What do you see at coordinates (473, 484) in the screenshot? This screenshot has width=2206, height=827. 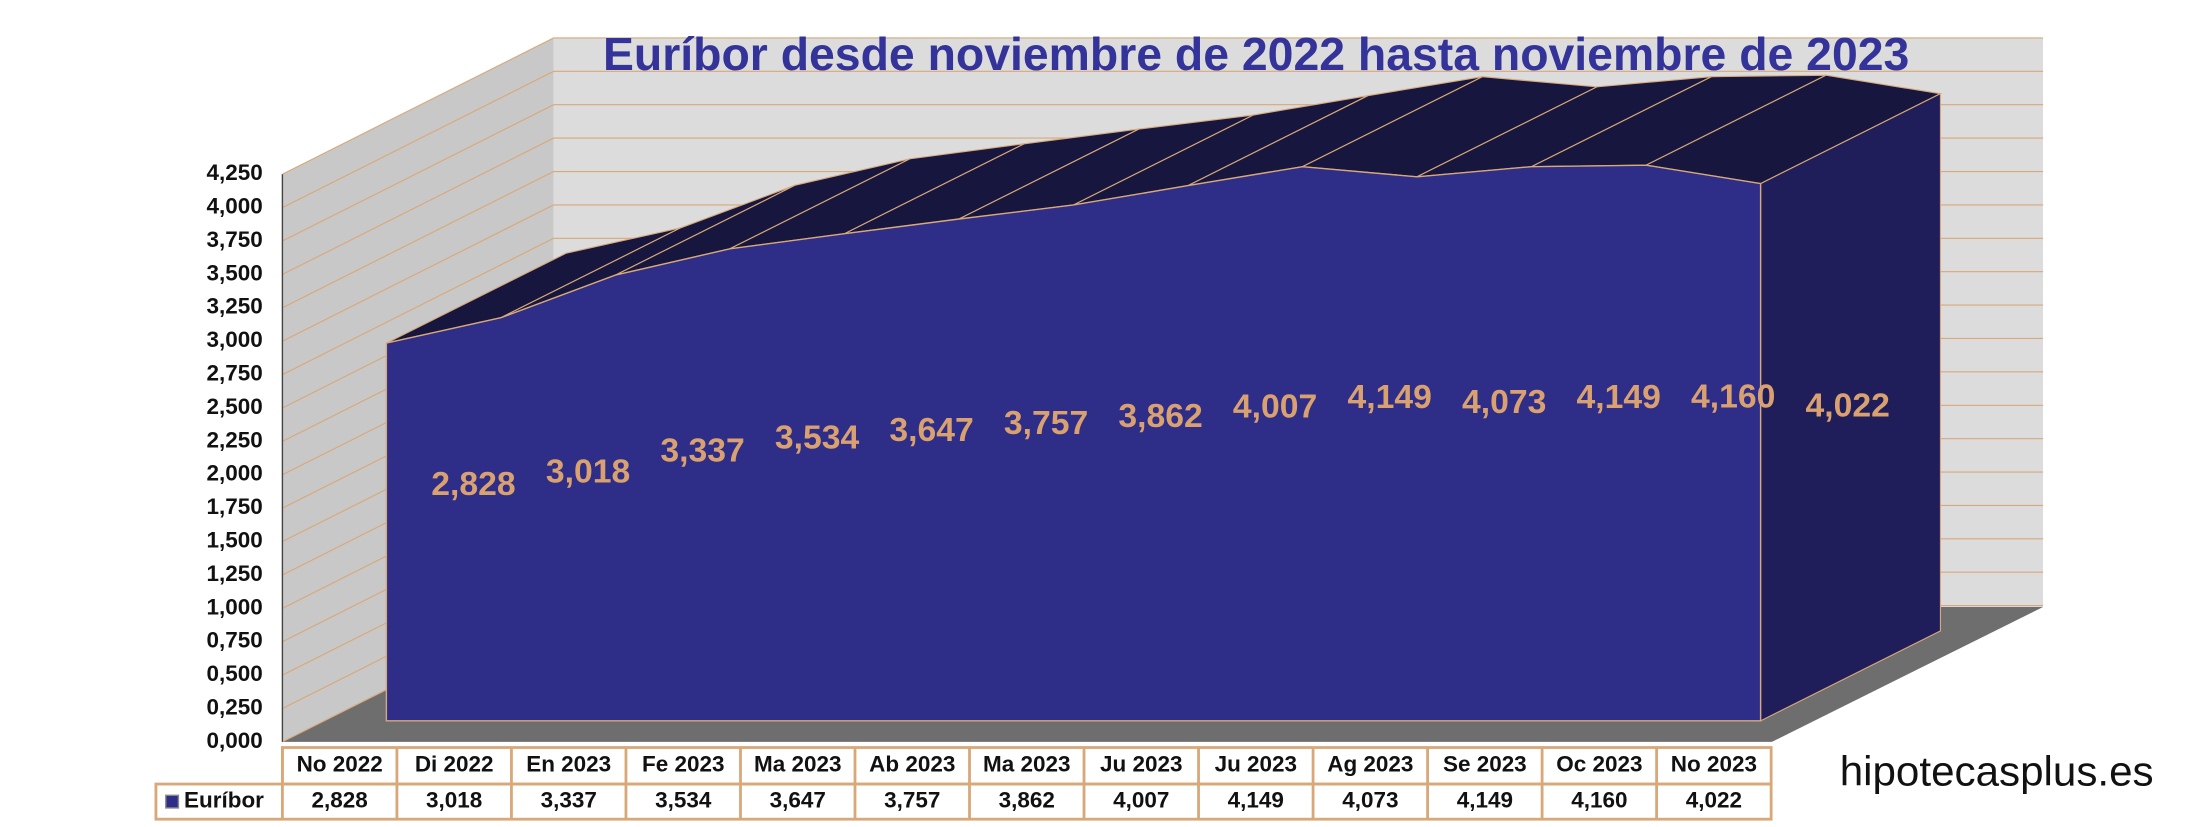 I see `data-label: 2,828` at bounding box center [473, 484].